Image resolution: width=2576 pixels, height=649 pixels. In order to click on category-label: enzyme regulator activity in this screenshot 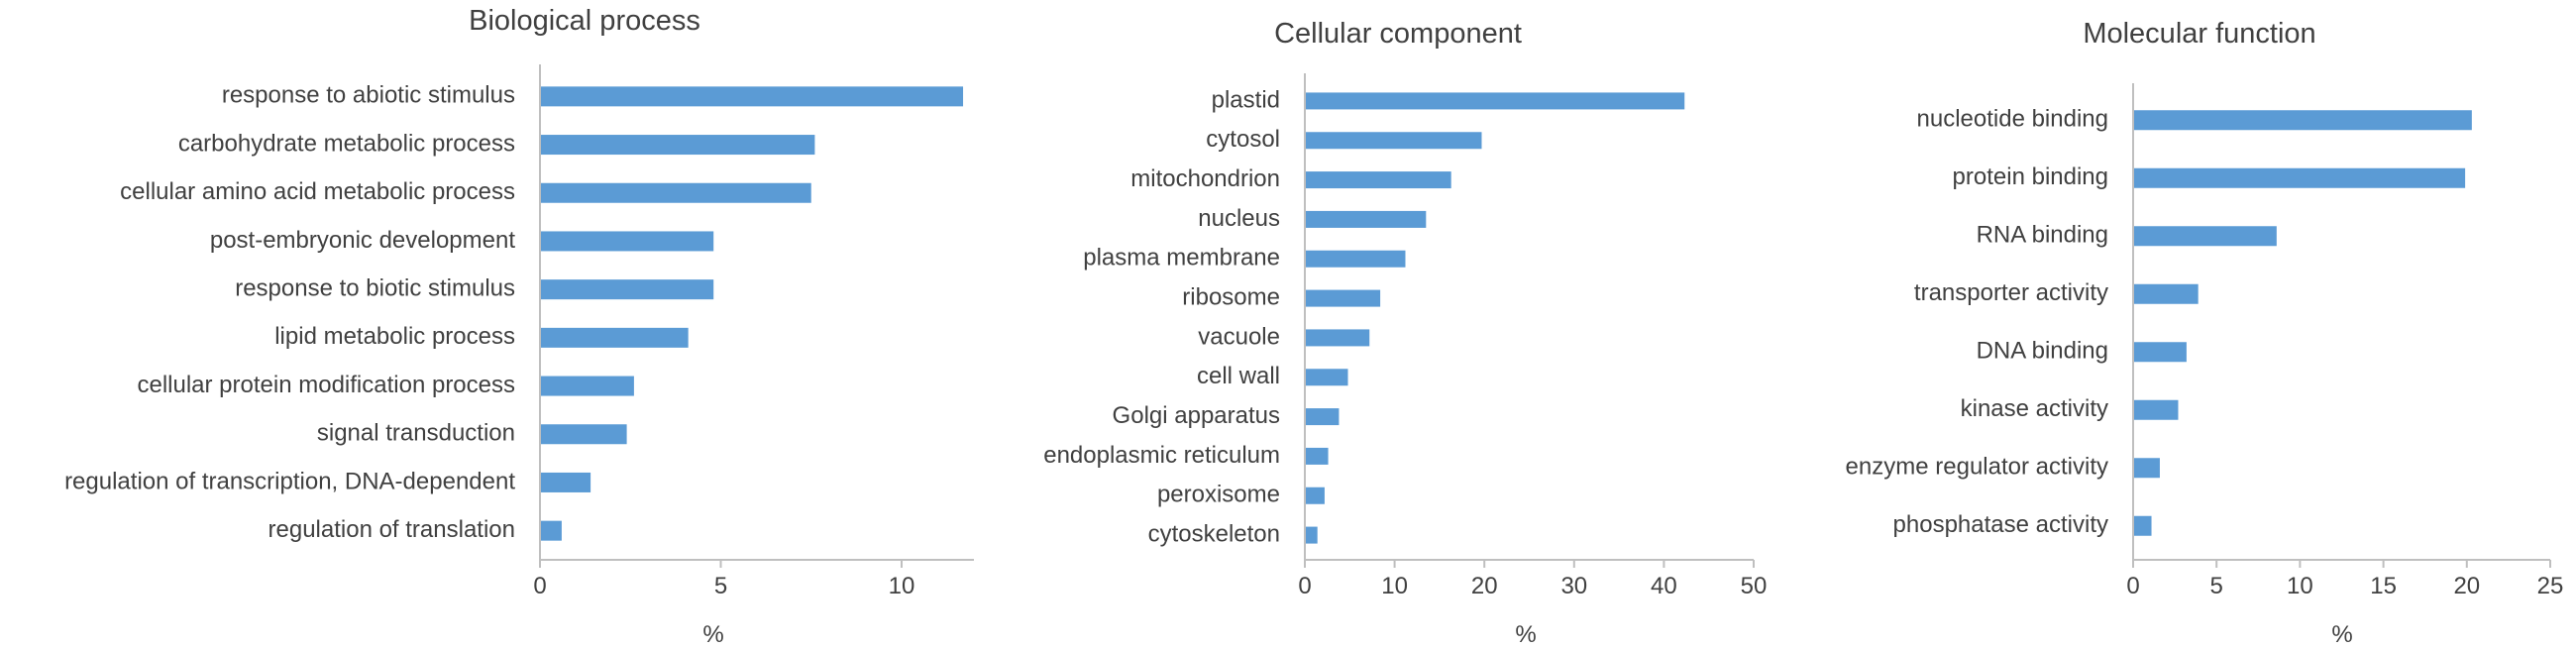, I will do `click(1977, 468)`.